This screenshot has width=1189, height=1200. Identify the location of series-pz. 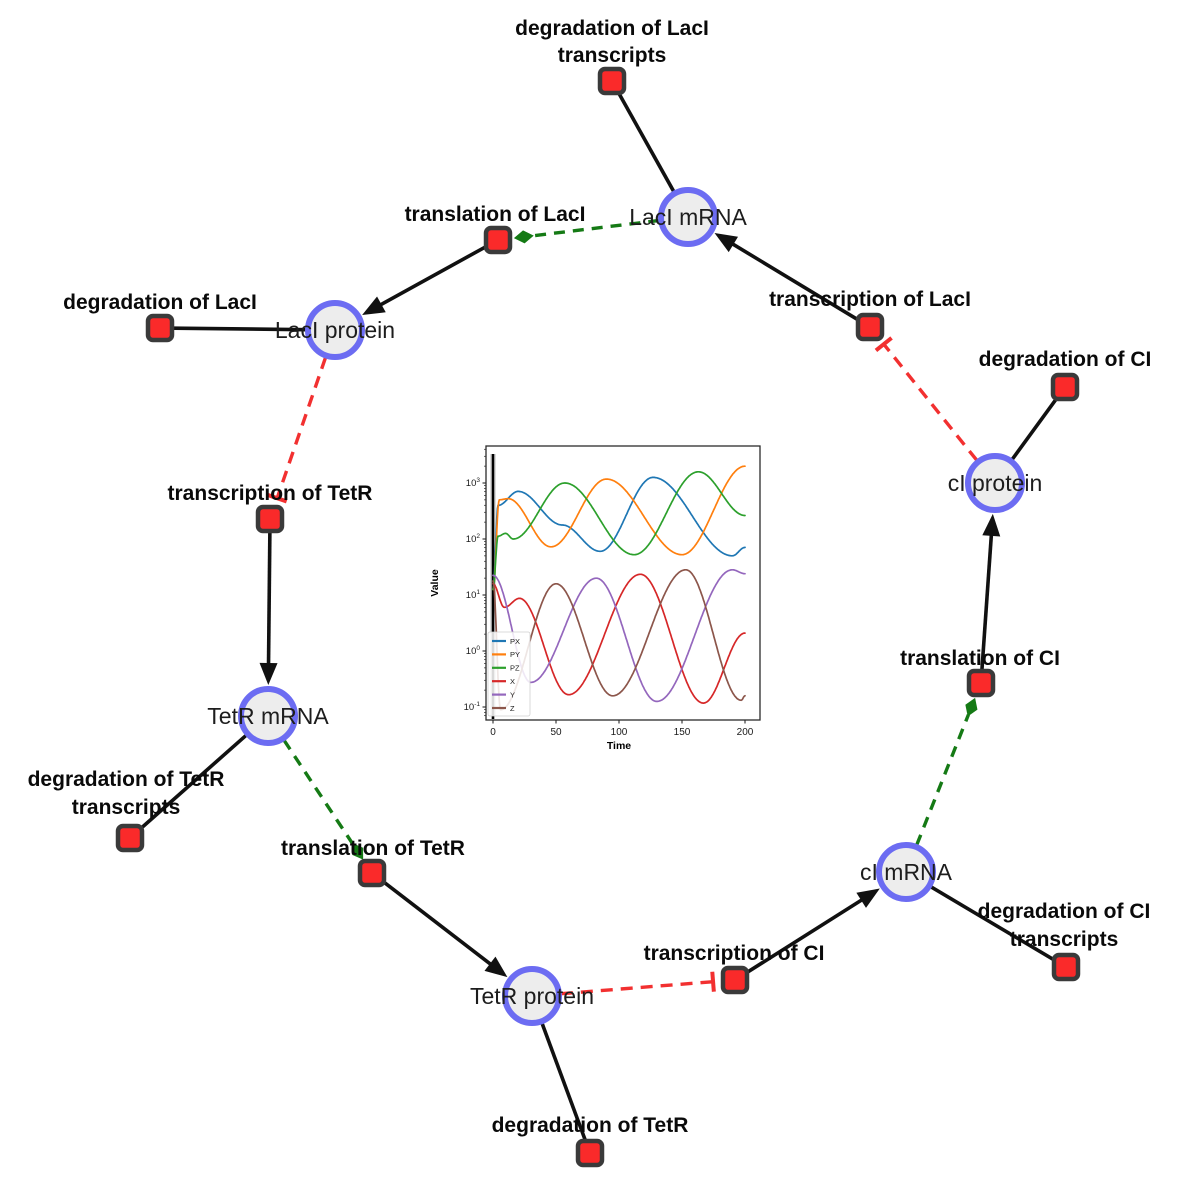
(619, 530).